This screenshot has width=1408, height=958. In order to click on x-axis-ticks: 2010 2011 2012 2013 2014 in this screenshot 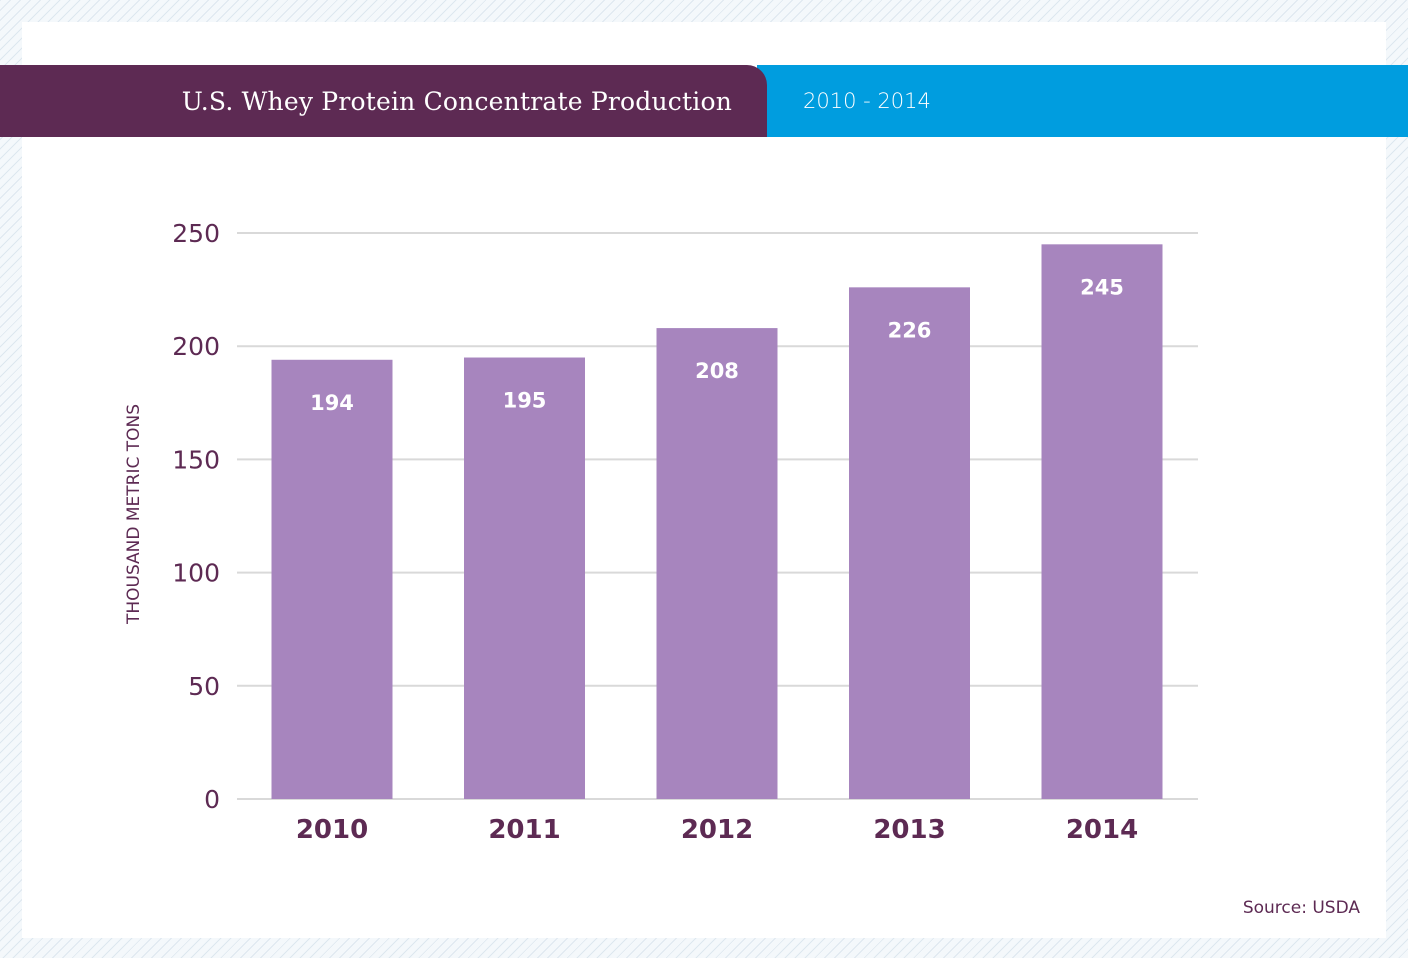, I will do `click(717, 830)`.